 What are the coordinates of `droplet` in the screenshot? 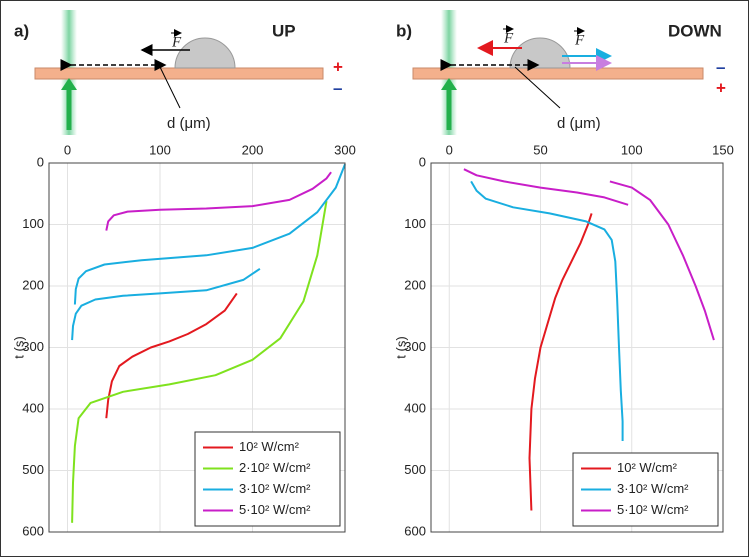 It's located at (205, 53).